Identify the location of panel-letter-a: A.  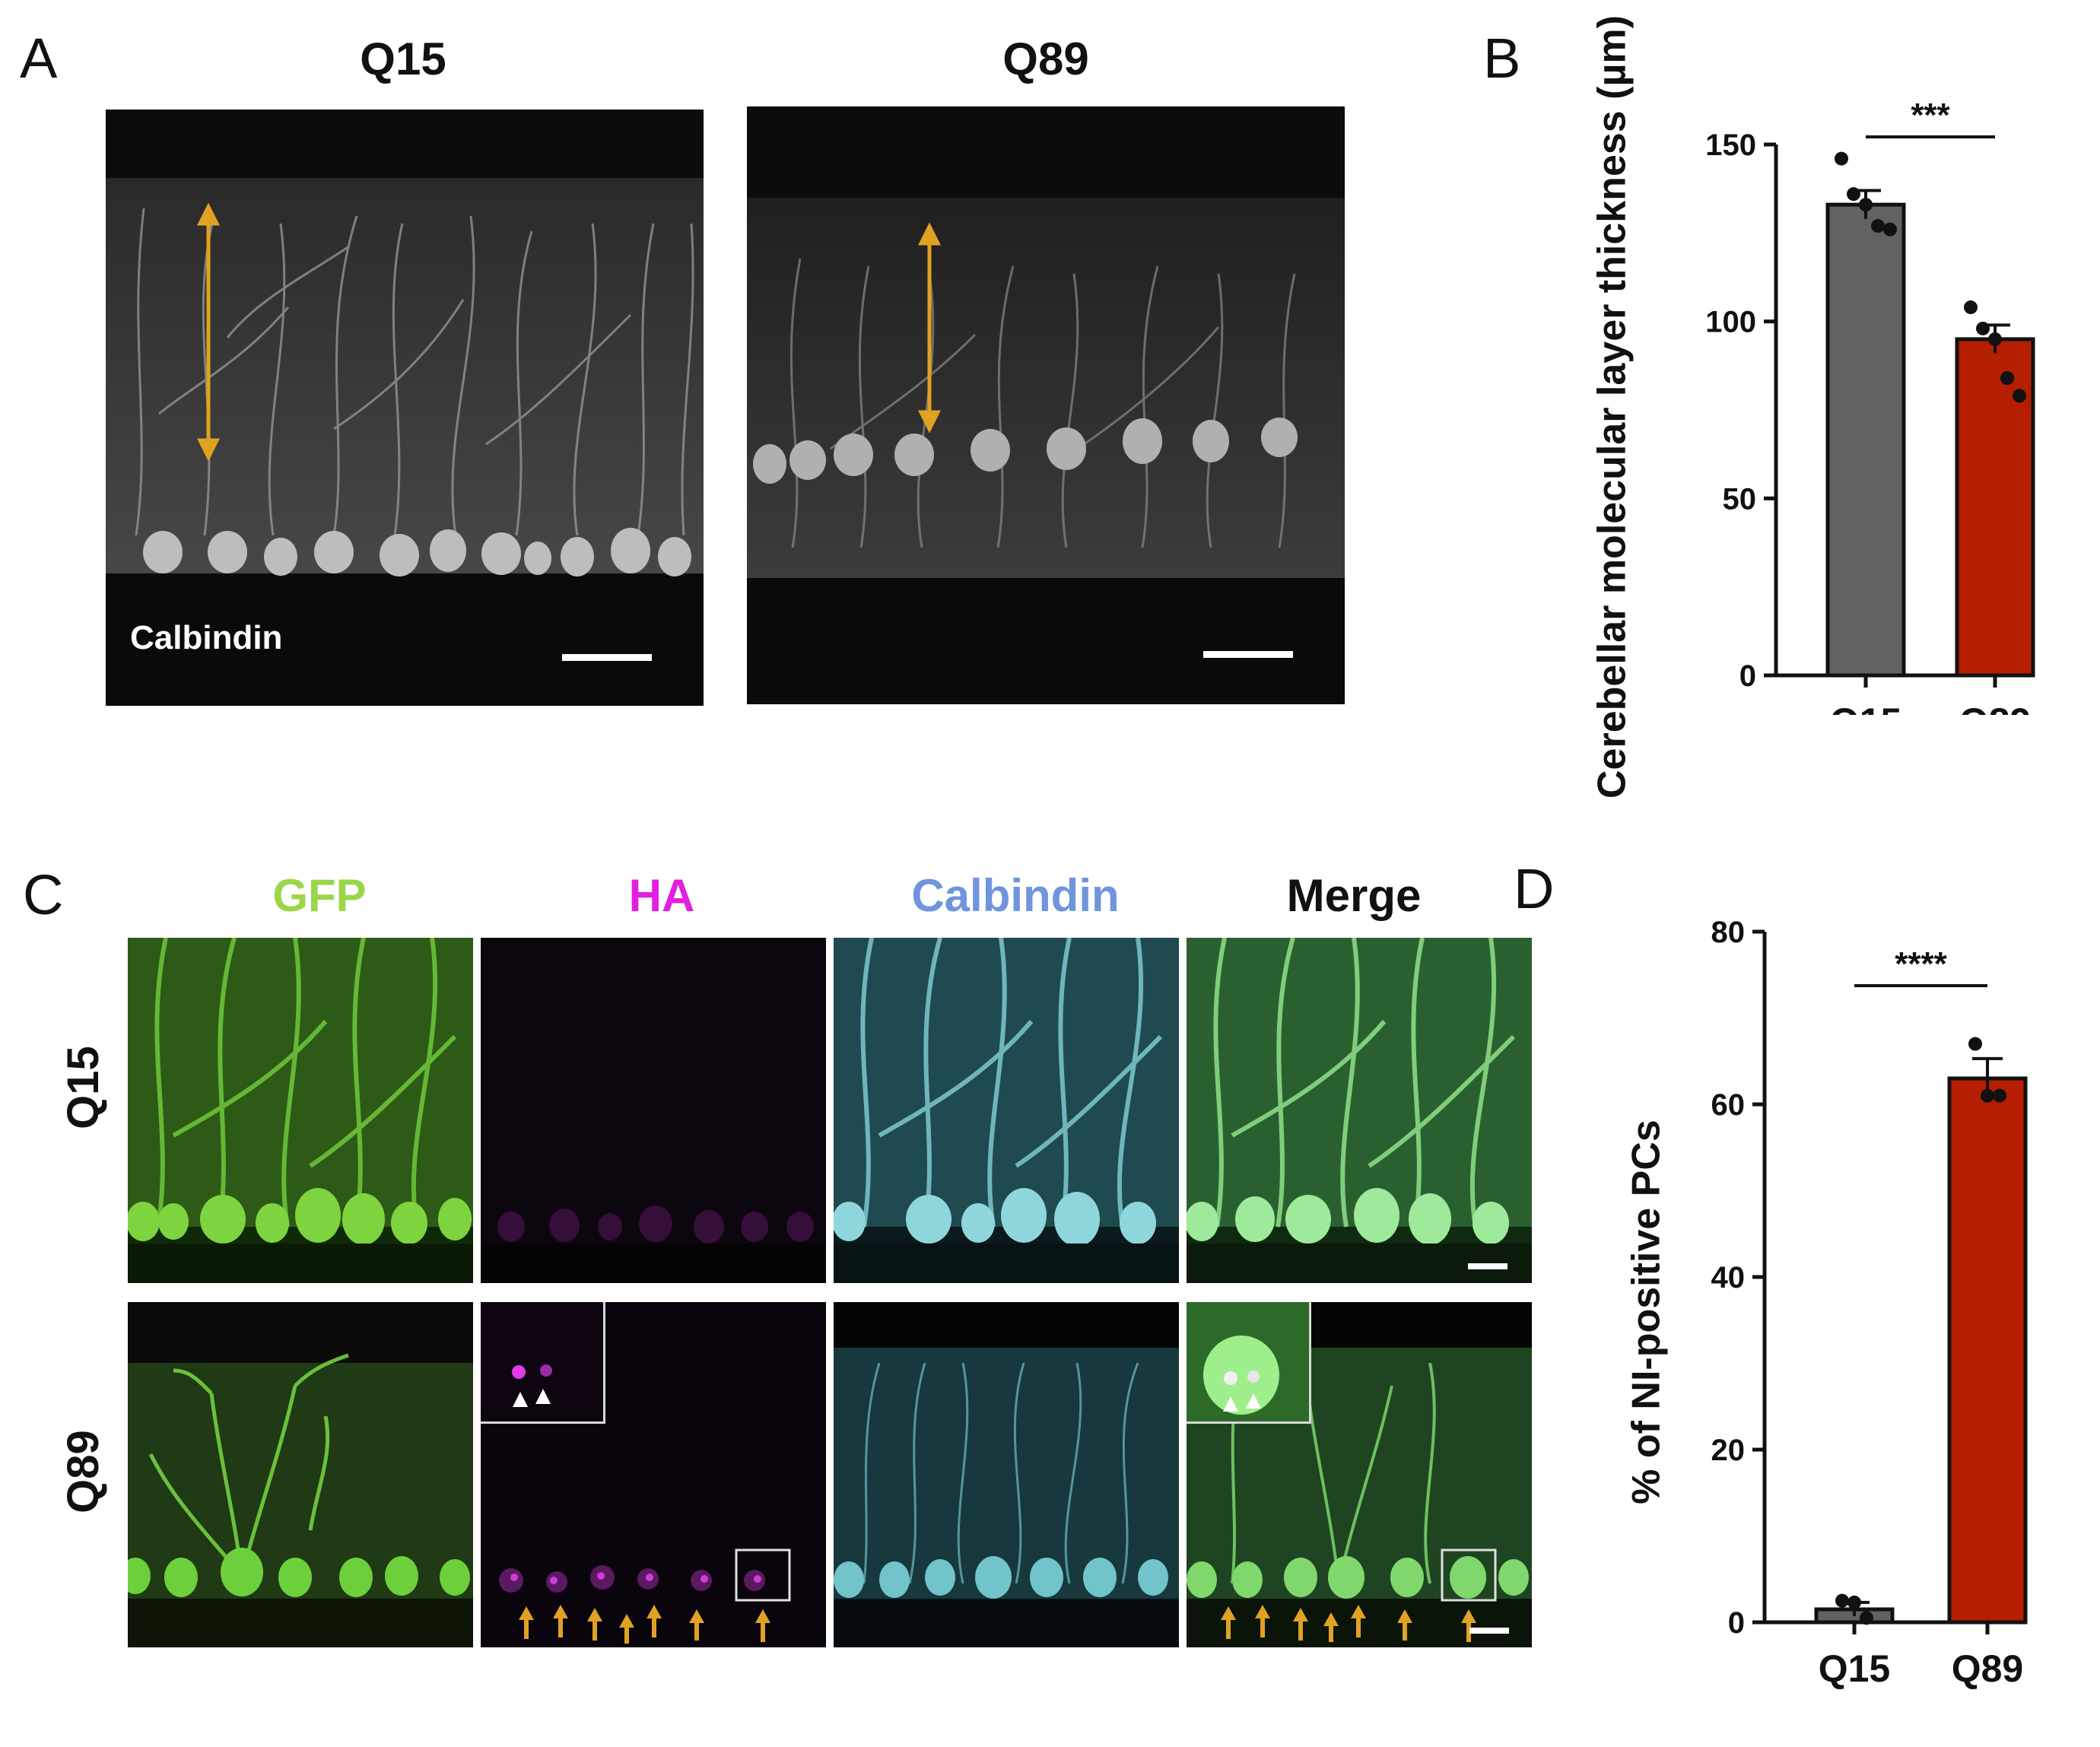
(39, 58).